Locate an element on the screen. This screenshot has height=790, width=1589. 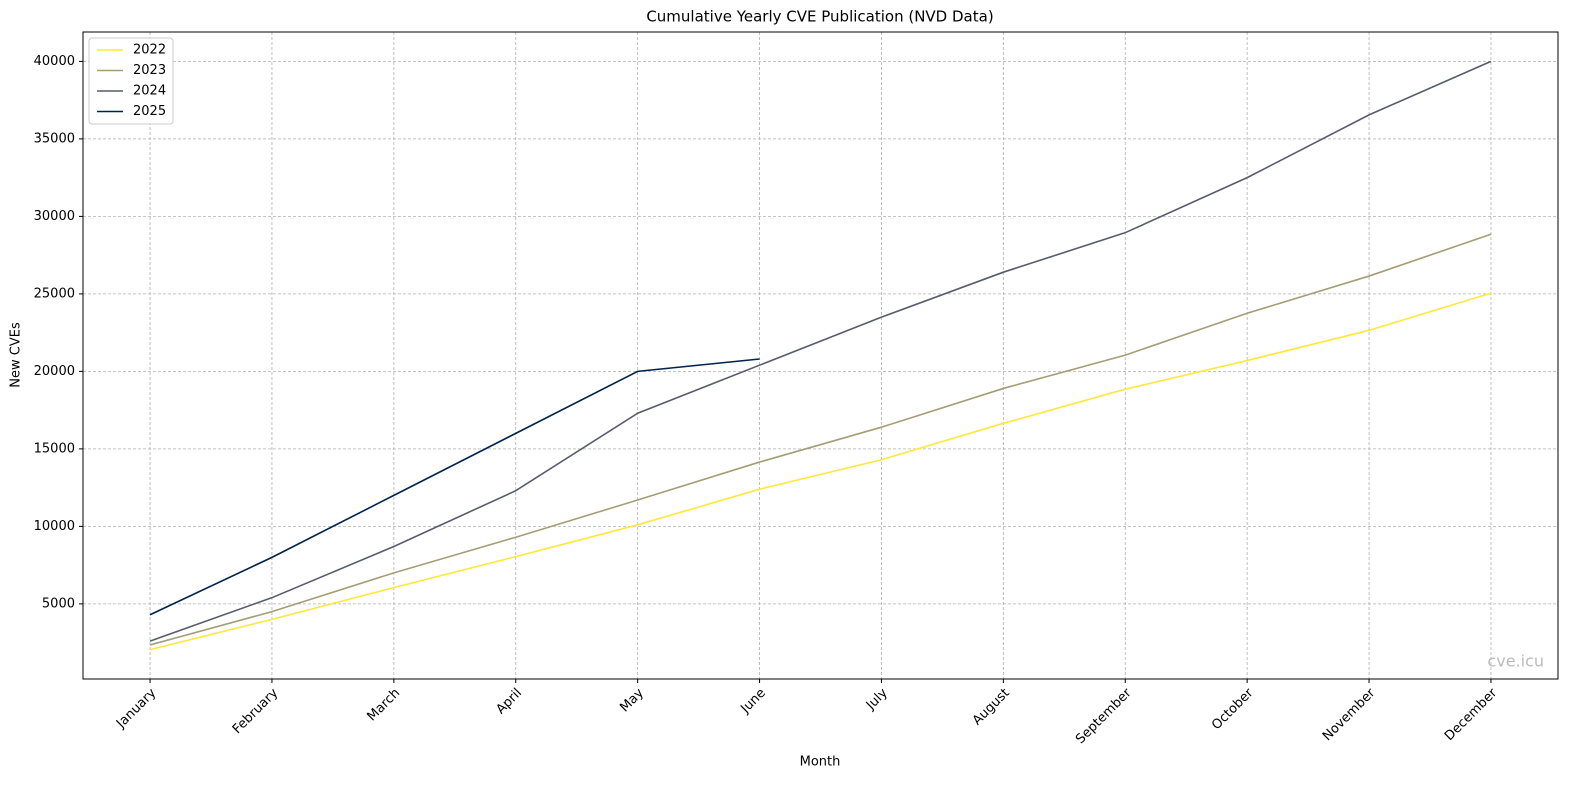
x-axis-label: Month is located at coordinates (820, 762).